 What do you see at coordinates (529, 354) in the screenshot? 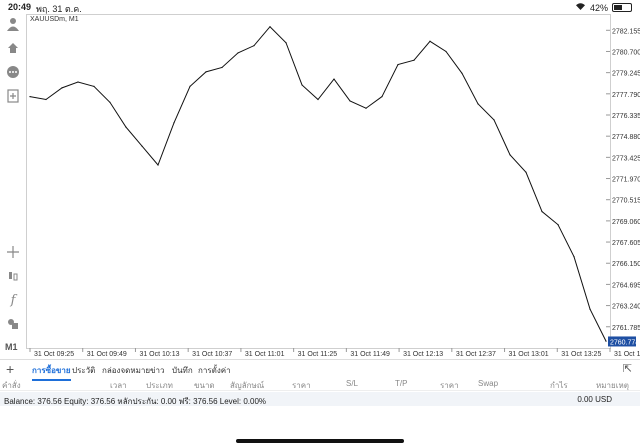
I see `time-tick-label: 31 Oct 13:01` at bounding box center [529, 354].